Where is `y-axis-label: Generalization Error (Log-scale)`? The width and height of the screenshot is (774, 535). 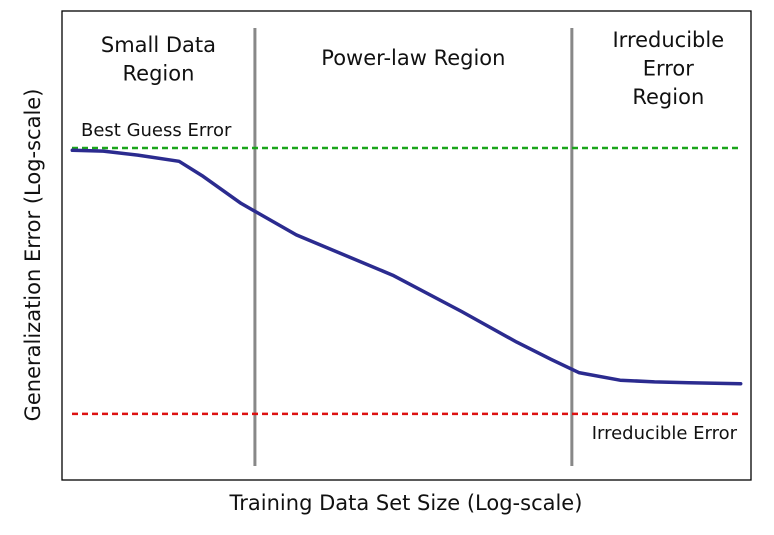 y-axis-label: Generalization Error (Log-scale) is located at coordinates (33, 255).